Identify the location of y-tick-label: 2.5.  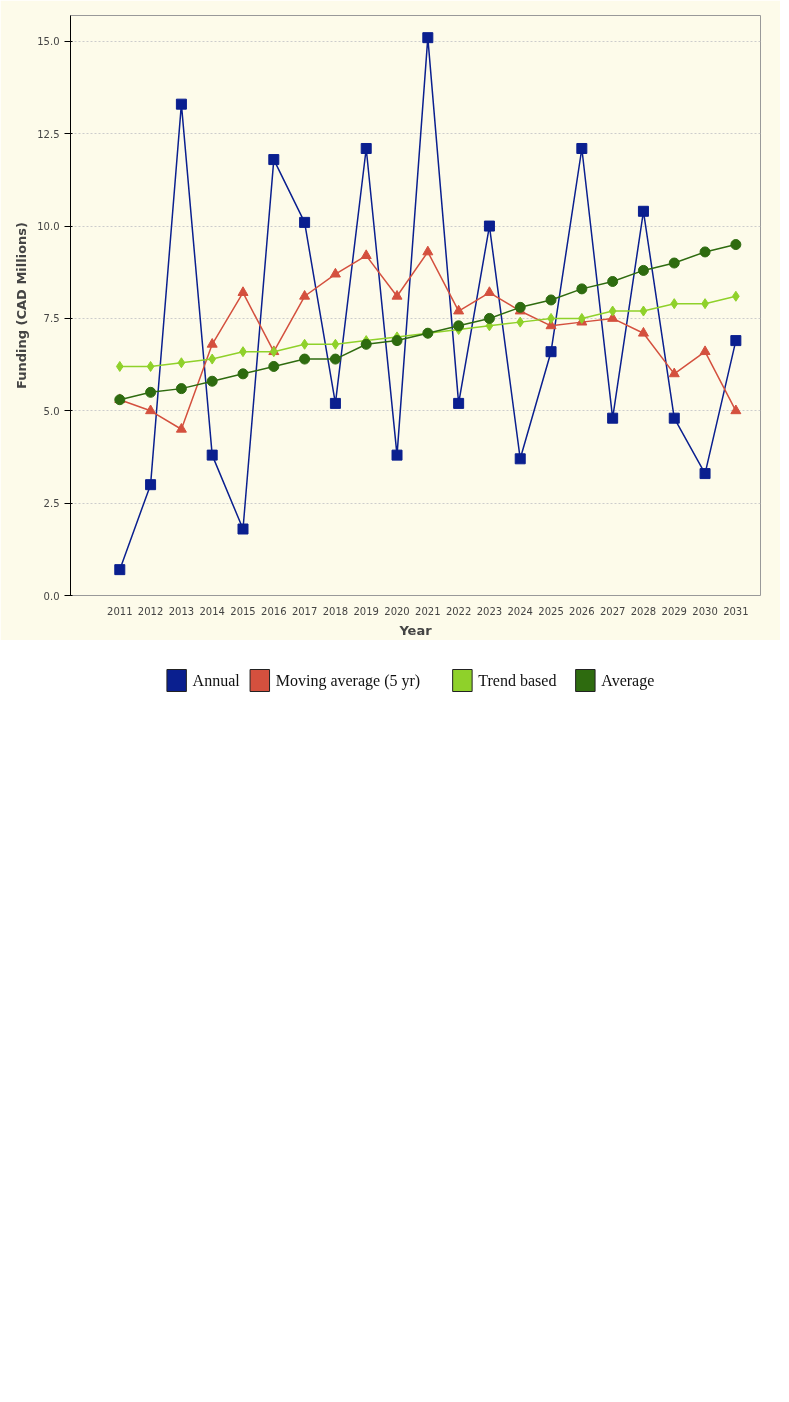
(51, 504).